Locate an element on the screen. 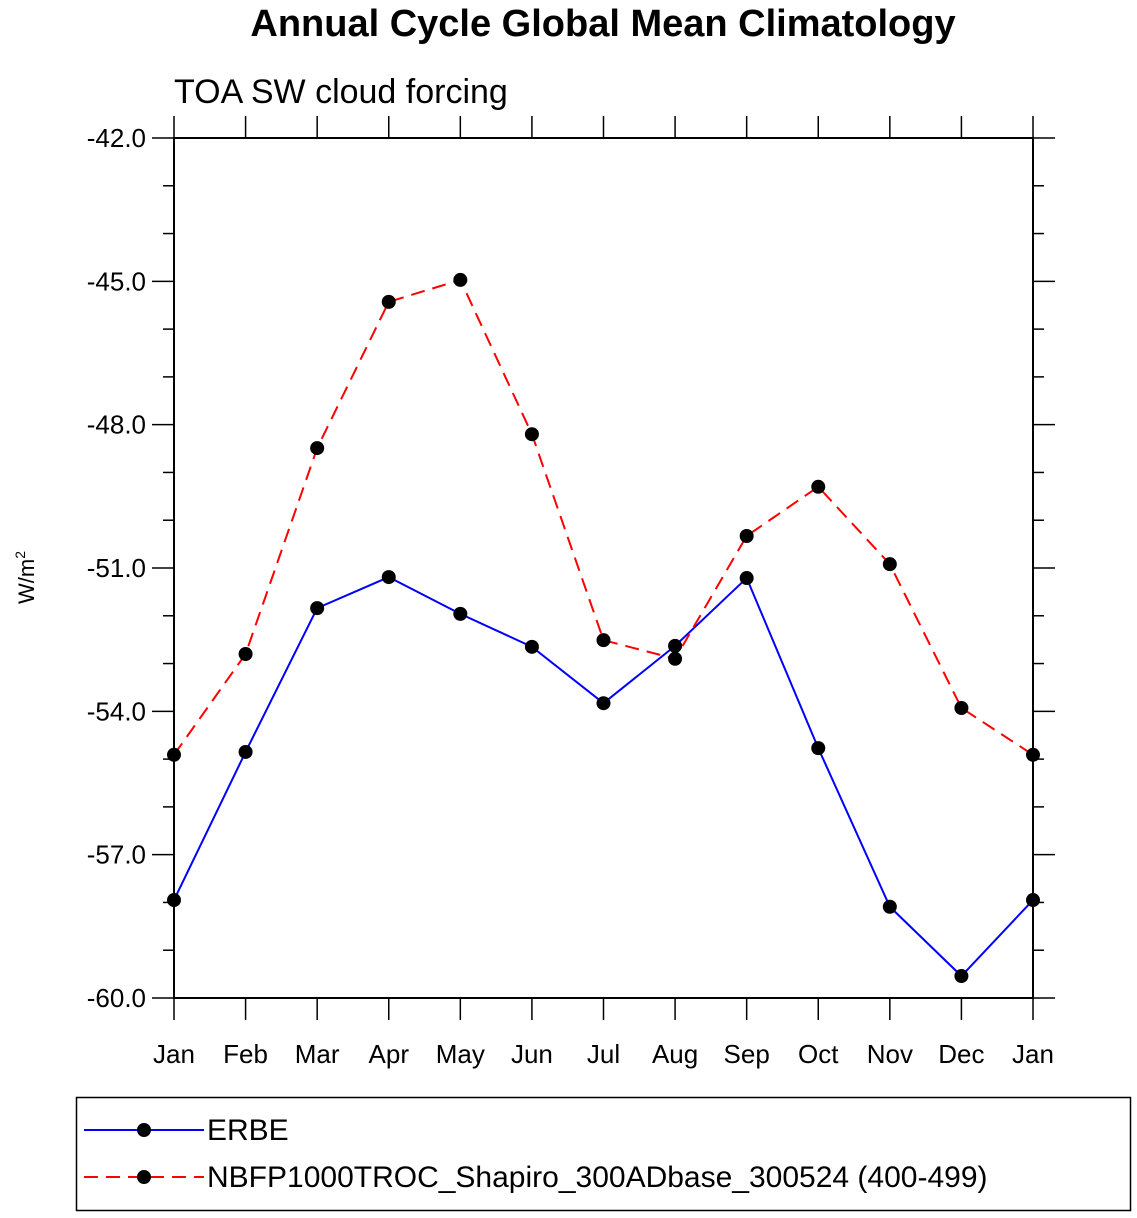 The height and width of the screenshot is (1218, 1137). x-tick-label: Jul is located at coordinates (603, 1054).